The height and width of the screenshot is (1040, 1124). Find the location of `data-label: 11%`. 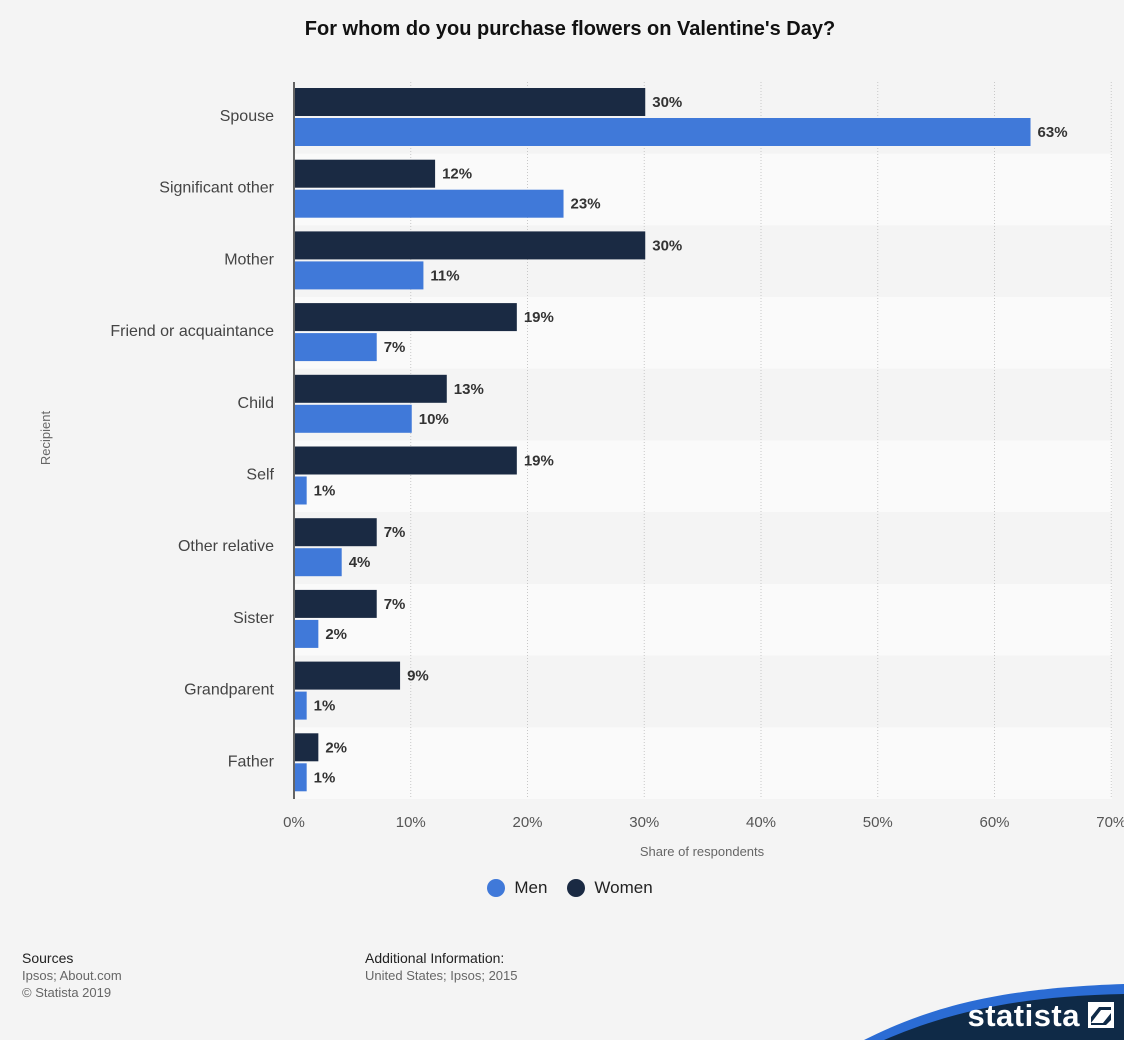

data-label: 11% is located at coordinates (444, 275).